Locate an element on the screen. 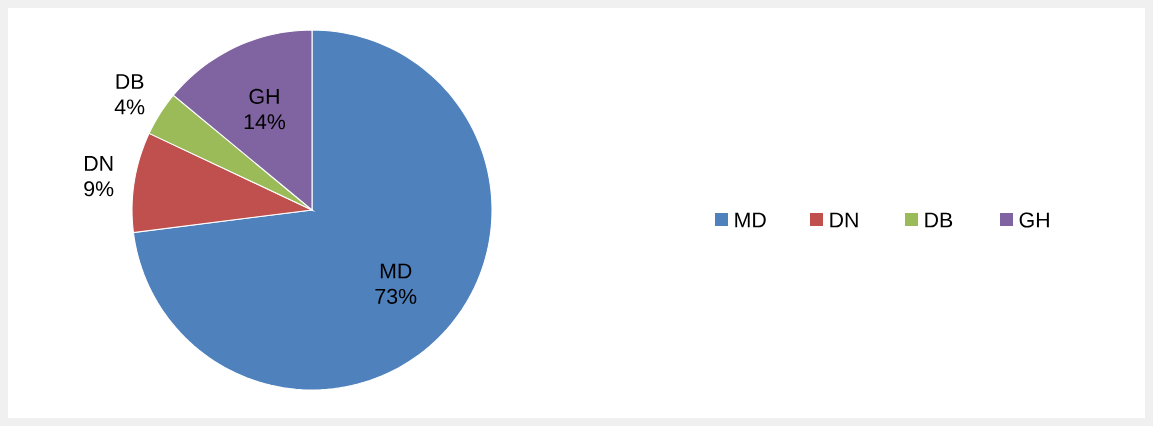 The height and width of the screenshot is (426, 1153). slice-label: DN is located at coordinates (99, 163).